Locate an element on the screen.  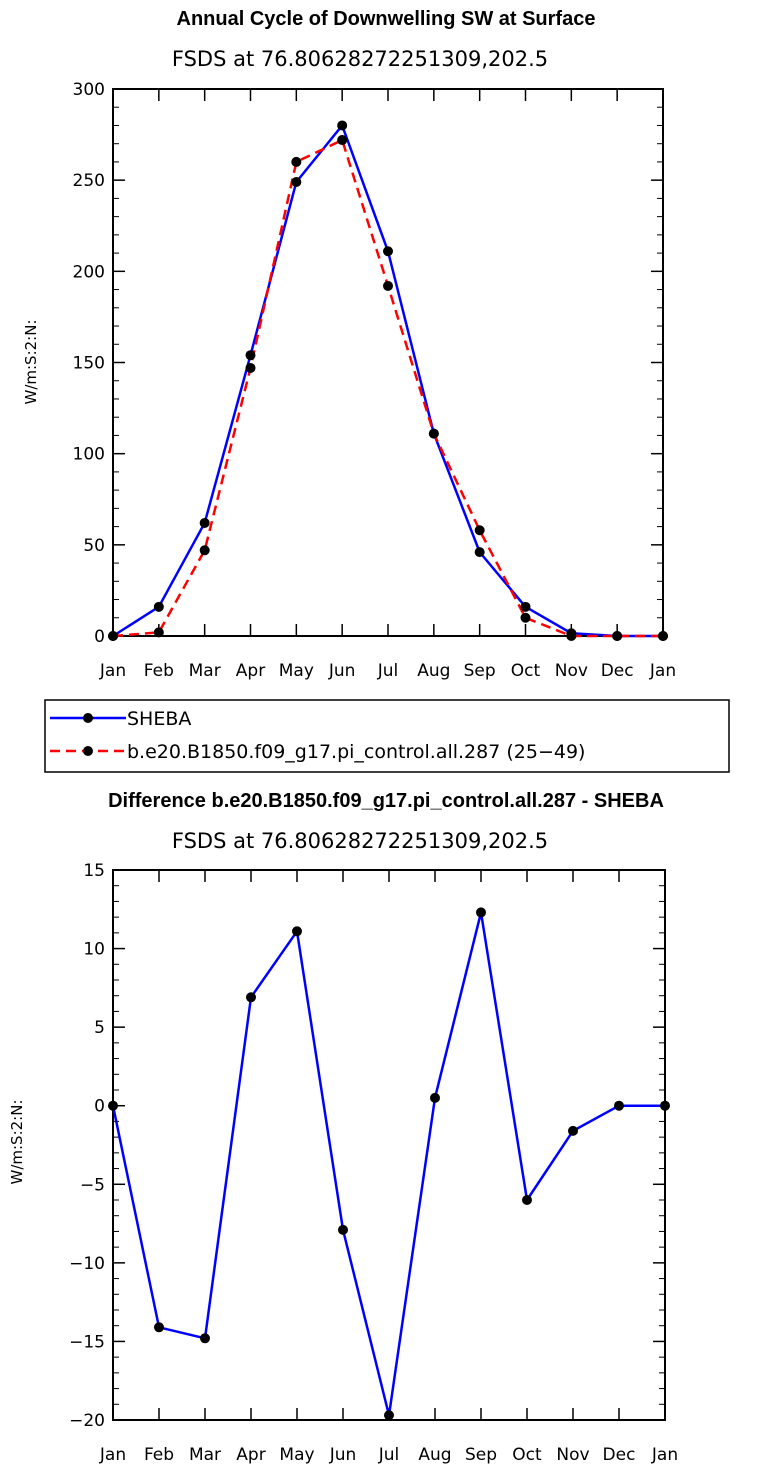
chart2-ytick-label: −20 is located at coordinates (87, 1421).